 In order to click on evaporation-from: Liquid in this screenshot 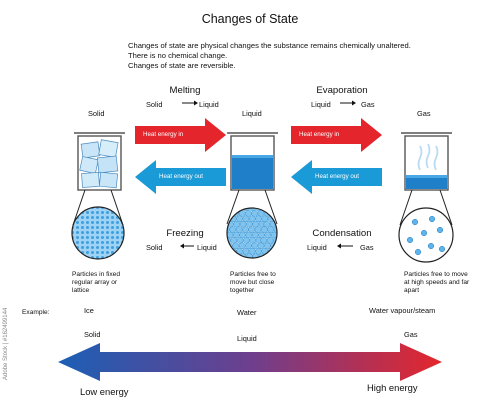, I will do `click(321, 104)`.